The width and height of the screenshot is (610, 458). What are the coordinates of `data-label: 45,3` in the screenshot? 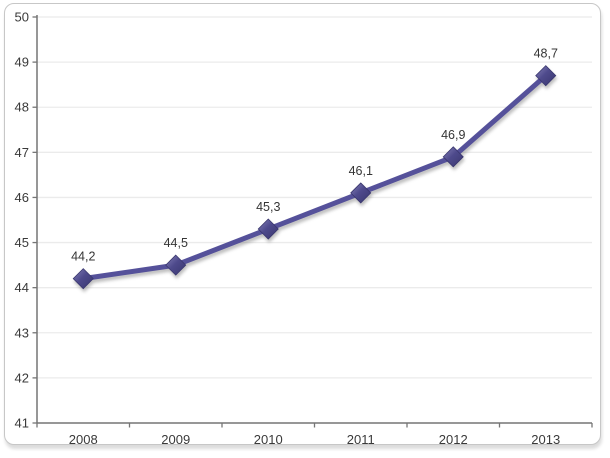 It's located at (268, 207).